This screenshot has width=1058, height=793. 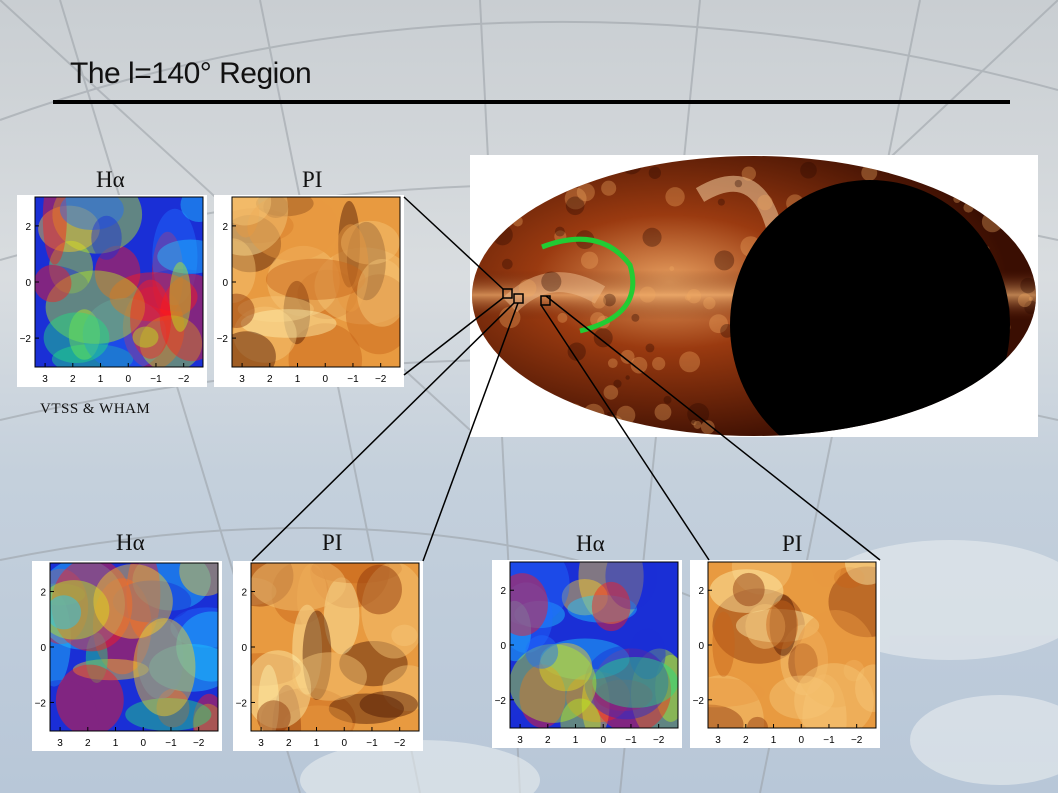 What do you see at coordinates (127, 656) in the screenshot?
I see `halpha-map-bottom-left: 2 0 −2 3 2 1 0 −1 −2` at bounding box center [127, 656].